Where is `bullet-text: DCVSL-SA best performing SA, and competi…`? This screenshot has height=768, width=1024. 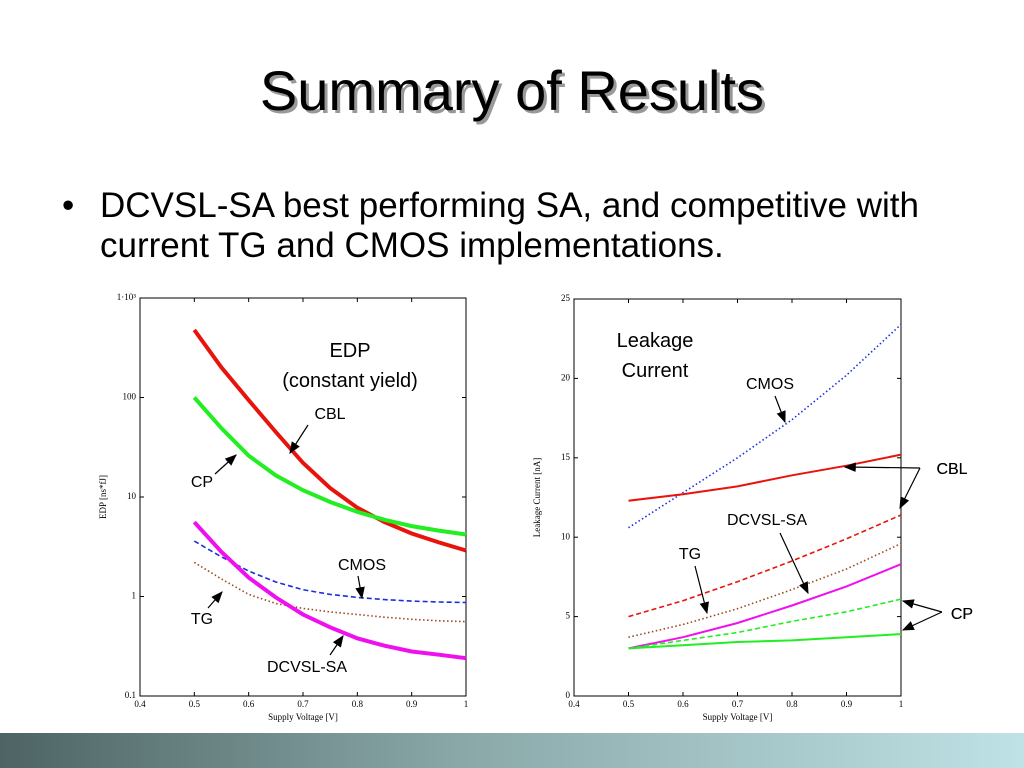 bullet-text: DCVSL-SA best performing SA, and competi… is located at coordinates (509, 225).